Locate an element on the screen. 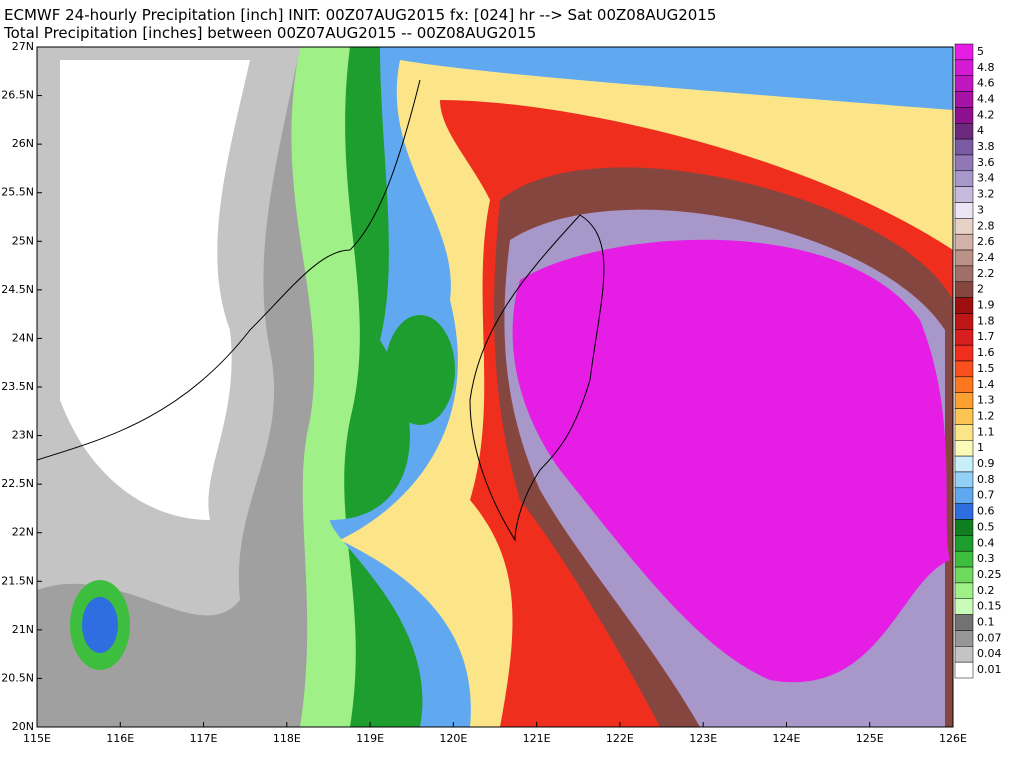 This screenshot has height=768, width=1024. colorbar-label: 3 is located at coordinates (980, 209).